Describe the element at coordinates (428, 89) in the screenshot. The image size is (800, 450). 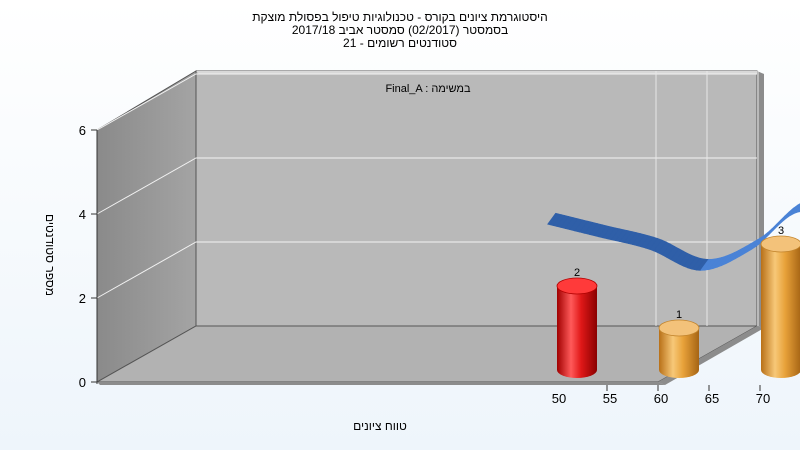
I see `task-annotation: Final_A : במשימה` at that location.